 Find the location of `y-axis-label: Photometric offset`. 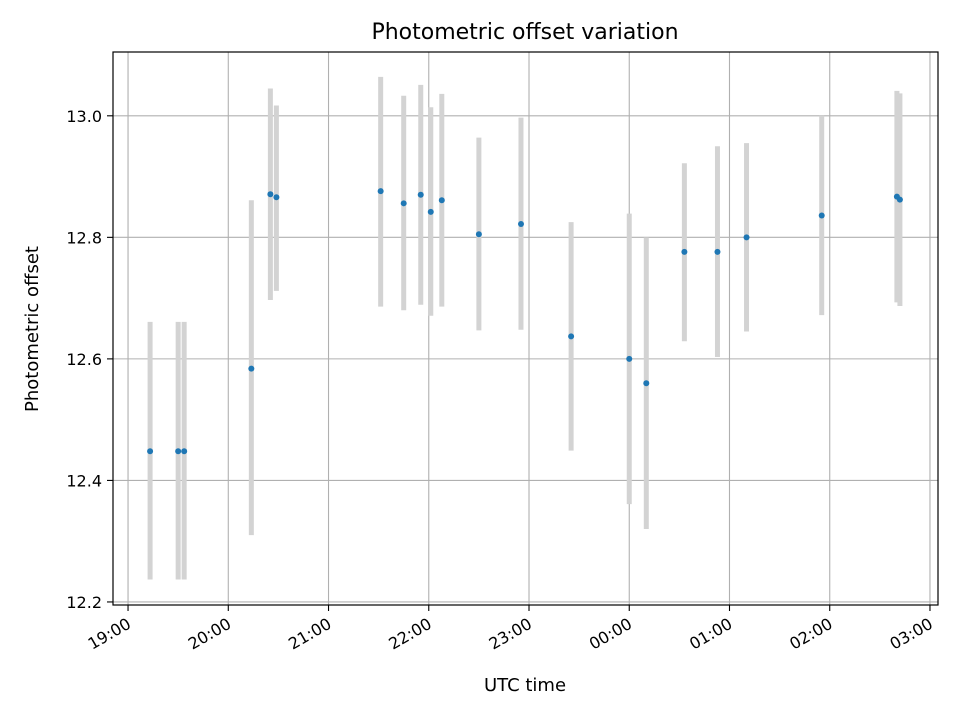

y-axis-label: Photometric offset is located at coordinates (32, 329).